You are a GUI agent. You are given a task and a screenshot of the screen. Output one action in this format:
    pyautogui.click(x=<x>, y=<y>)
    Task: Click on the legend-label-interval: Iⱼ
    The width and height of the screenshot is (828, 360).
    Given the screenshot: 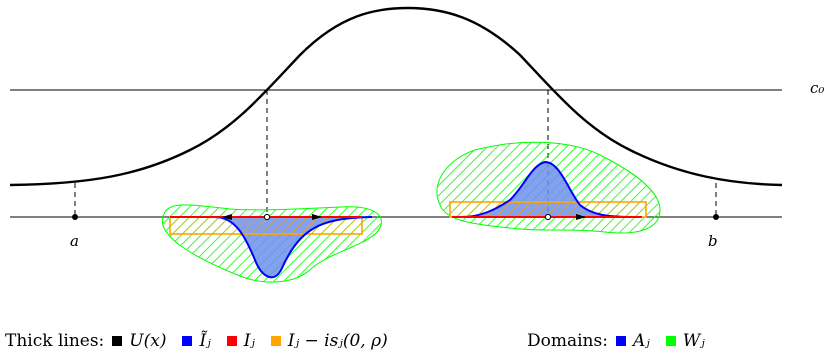 What is the action you would take?
    pyautogui.click(x=249, y=341)
    